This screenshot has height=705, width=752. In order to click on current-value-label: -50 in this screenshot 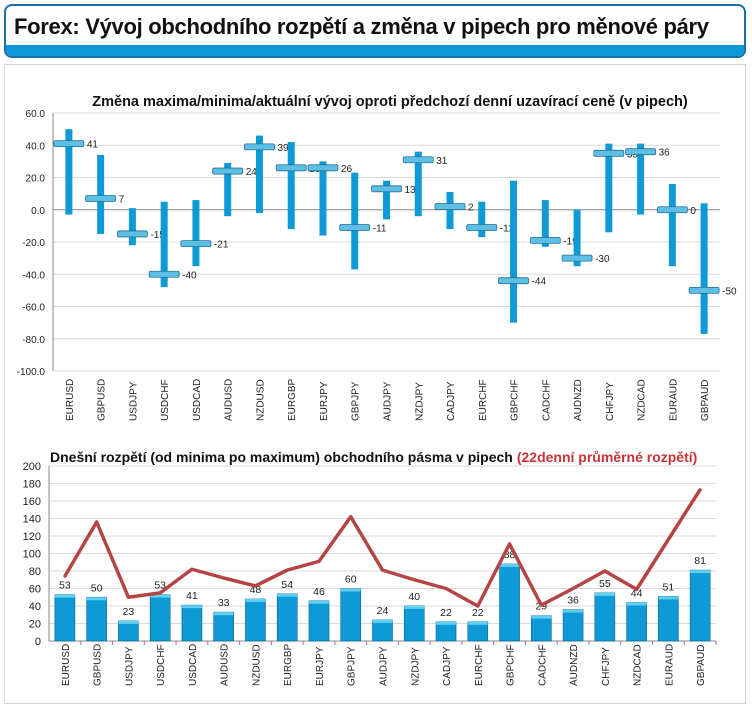, I will do `click(729, 291)`.